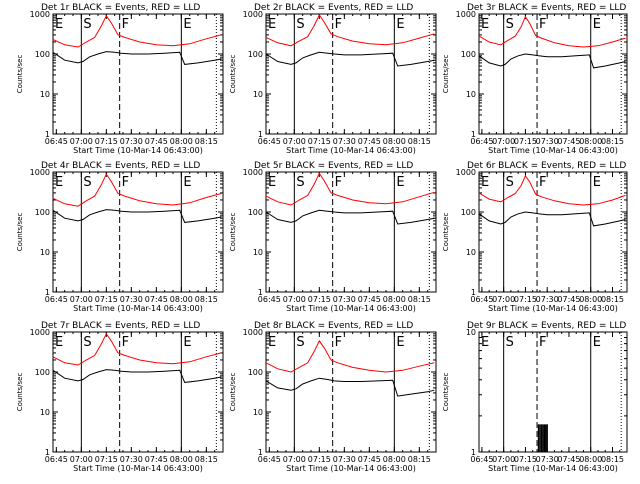  I want to click on panel-title: Det 6r BLACK = Events, RED = LLD, so click(546, 166).